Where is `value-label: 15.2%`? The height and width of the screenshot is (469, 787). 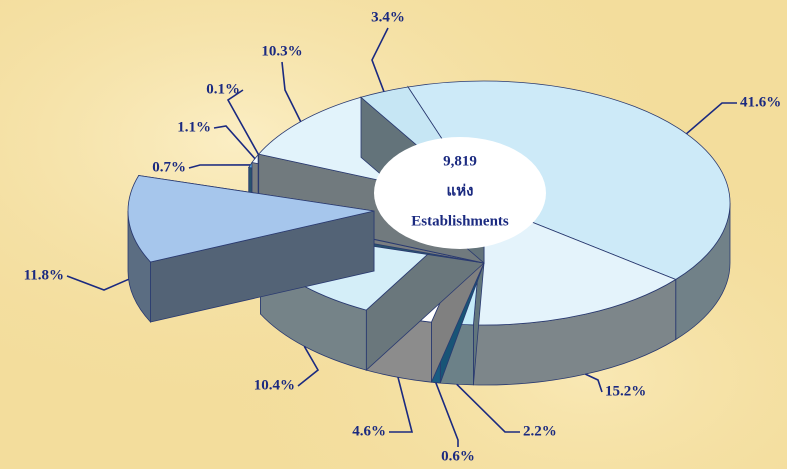 value-label: 15.2% is located at coordinates (625, 391).